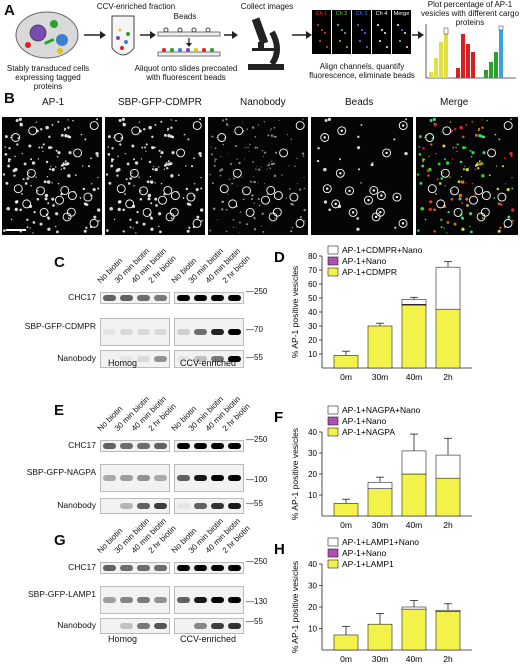 This screenshot has width=520, height=672. Describe the element at coordinates (333, 272) in the screenshot. I see `legend-swatch` at that location.